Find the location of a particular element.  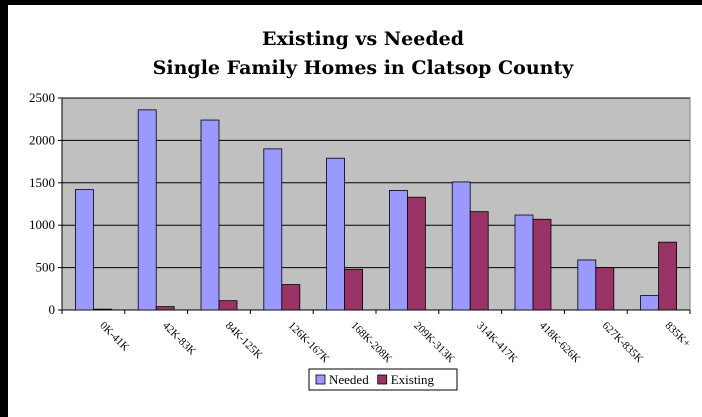

legend-label-existing: Existing is located at coordinates (413, 379).